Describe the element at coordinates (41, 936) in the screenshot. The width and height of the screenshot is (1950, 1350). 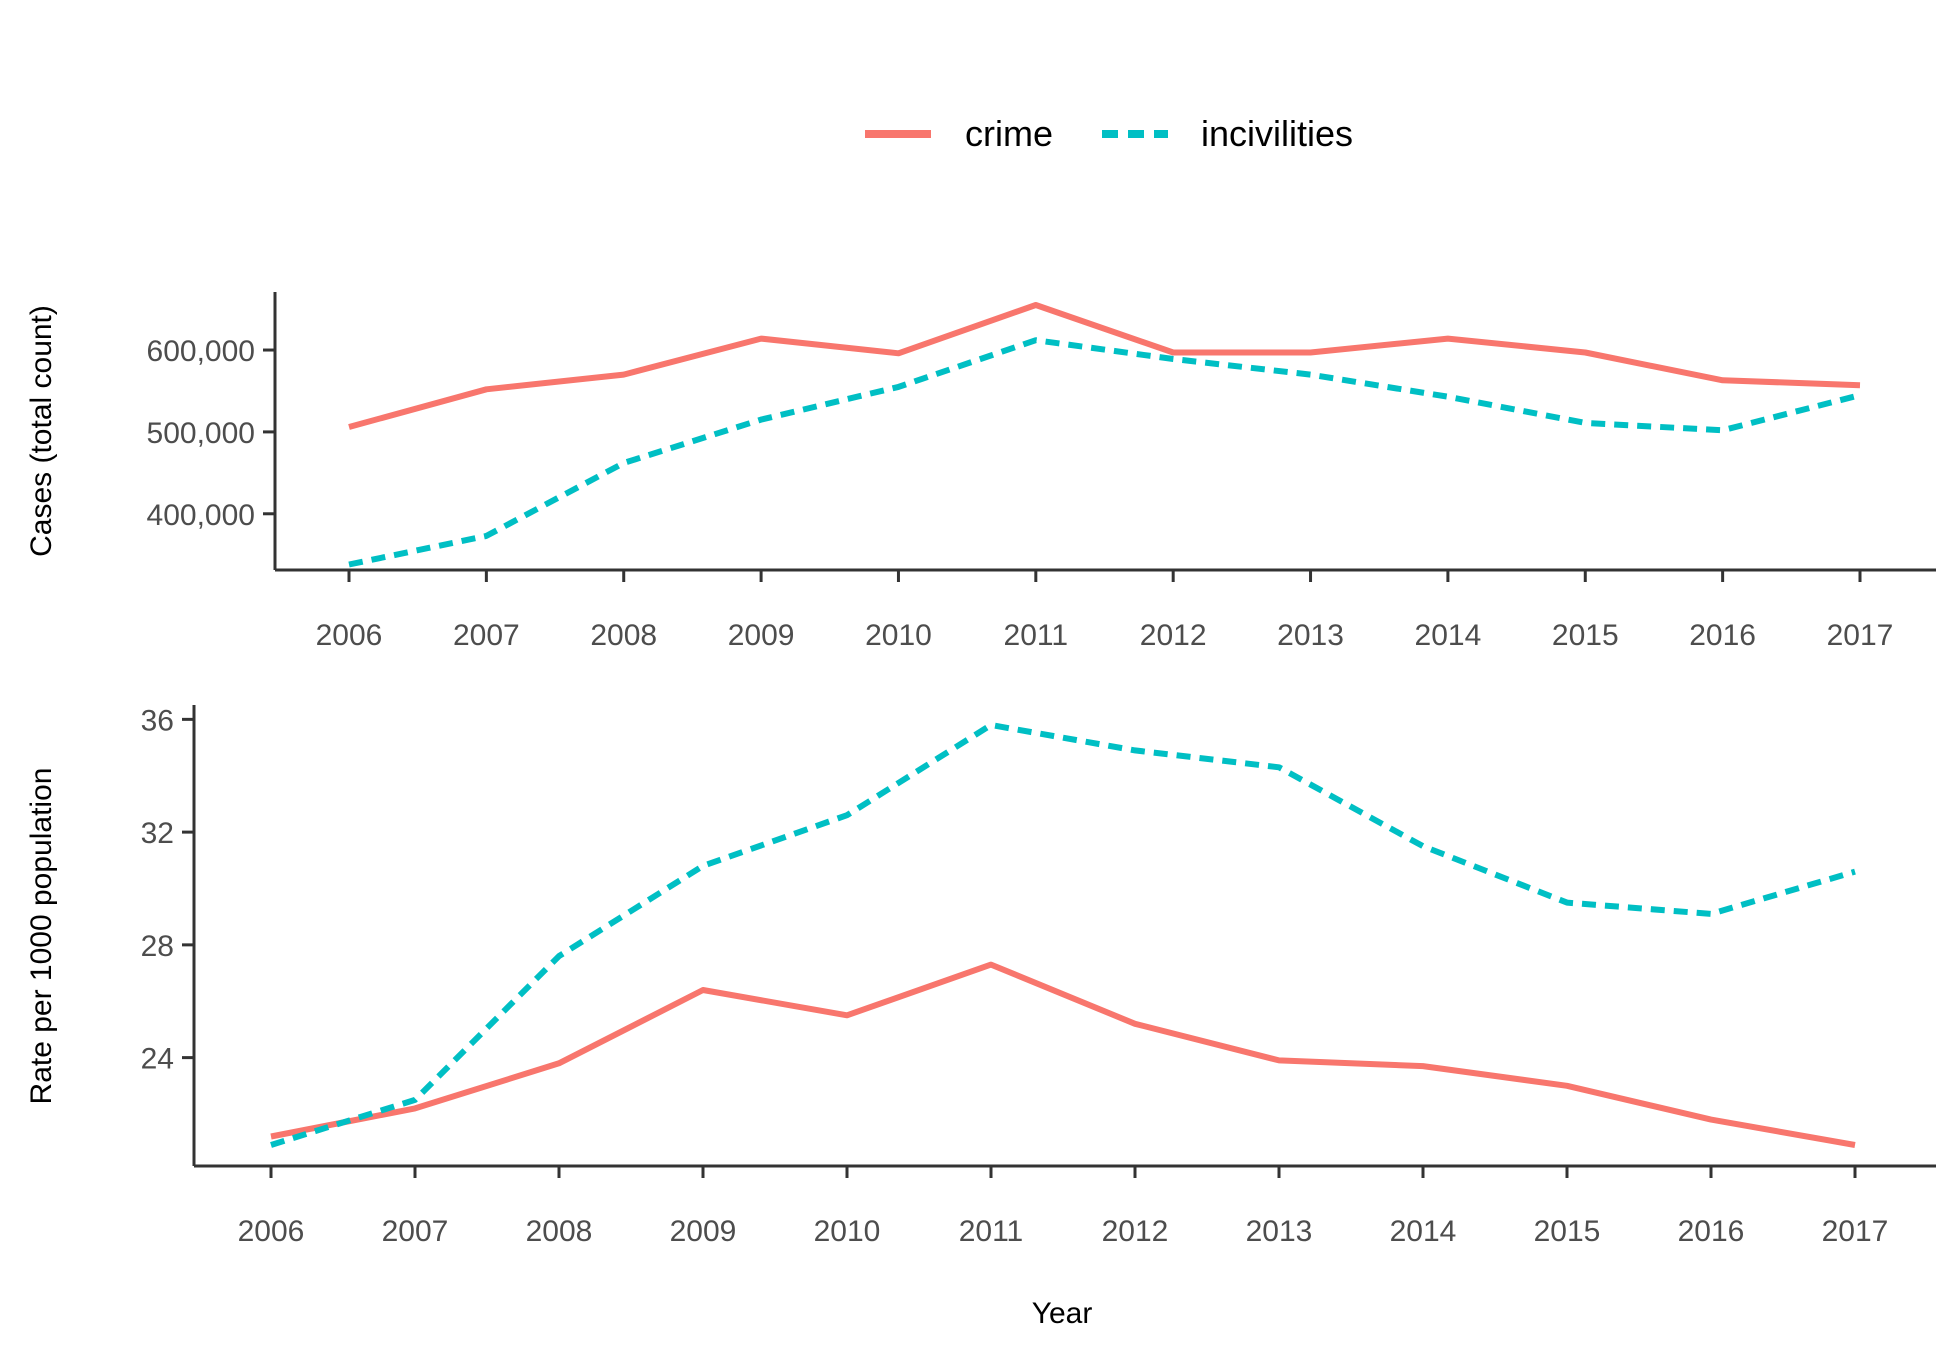
I see `y-axis-title: Rate per 1000 population` at that location.